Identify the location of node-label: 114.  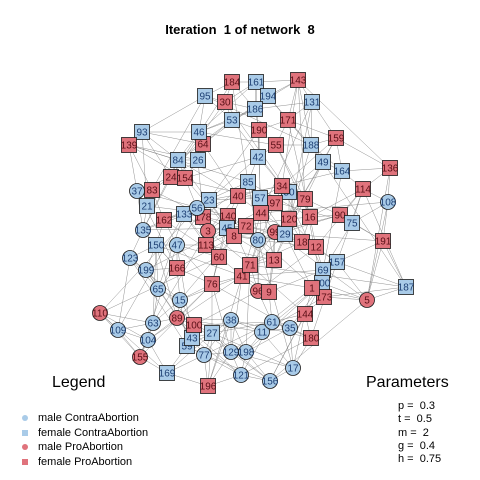
(363, 190).